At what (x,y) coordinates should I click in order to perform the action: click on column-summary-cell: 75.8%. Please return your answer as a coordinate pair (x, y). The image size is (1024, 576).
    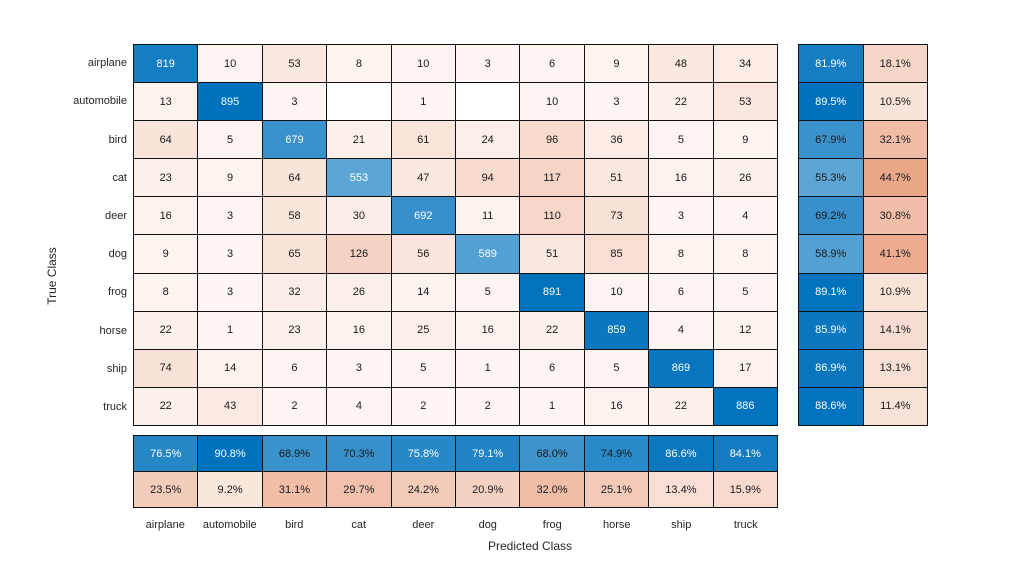
    Looking at the image, I should click on (423, 453).